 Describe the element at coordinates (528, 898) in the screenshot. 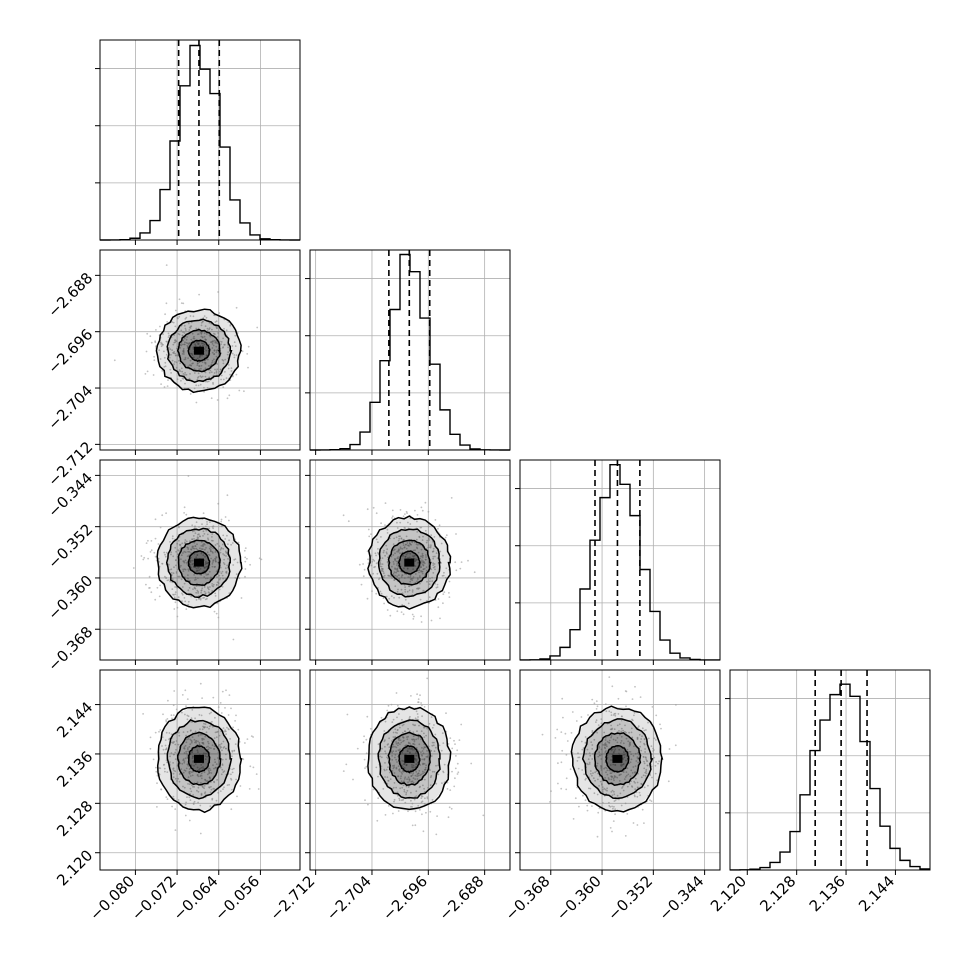

I see `x-tick-label: −0.368` at that location.